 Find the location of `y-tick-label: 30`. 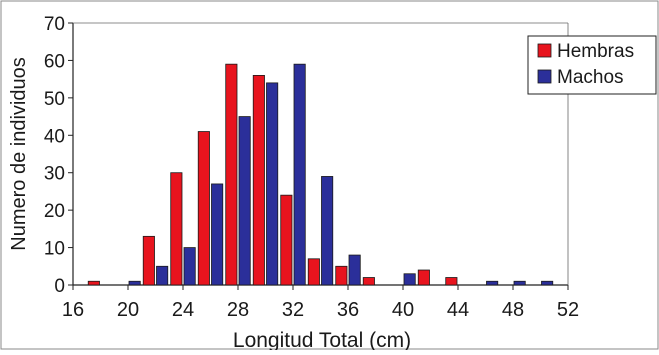

y-tick-label: 30 is located at coordinates (54, 174).